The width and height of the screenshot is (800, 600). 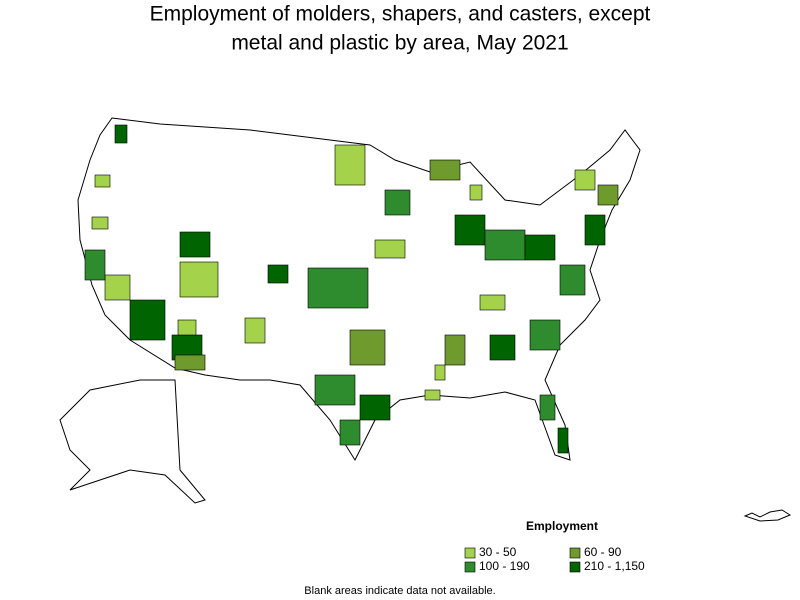 What do you see at coordinates (767, 515) in the screenshot?
I see `hawaii-outline` at bounding box center [767, 515].